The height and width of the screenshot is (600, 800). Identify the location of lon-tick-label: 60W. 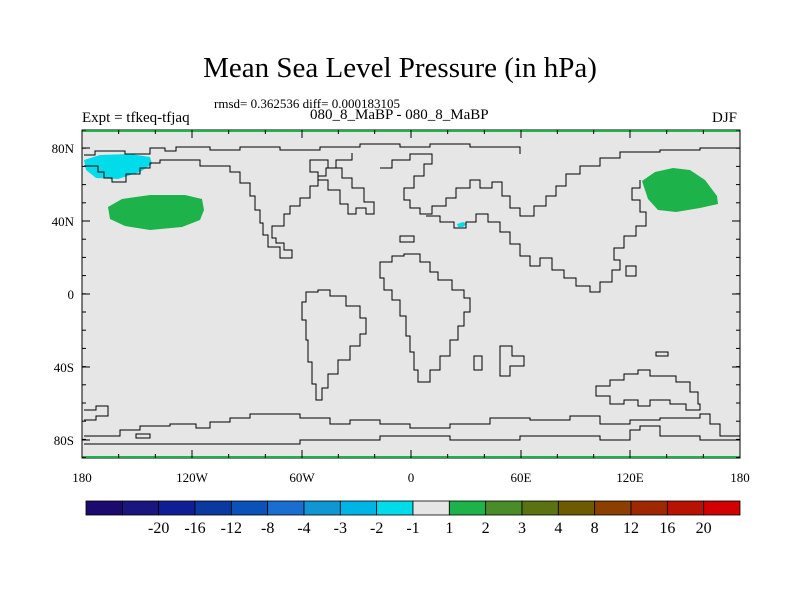
(302, 477).